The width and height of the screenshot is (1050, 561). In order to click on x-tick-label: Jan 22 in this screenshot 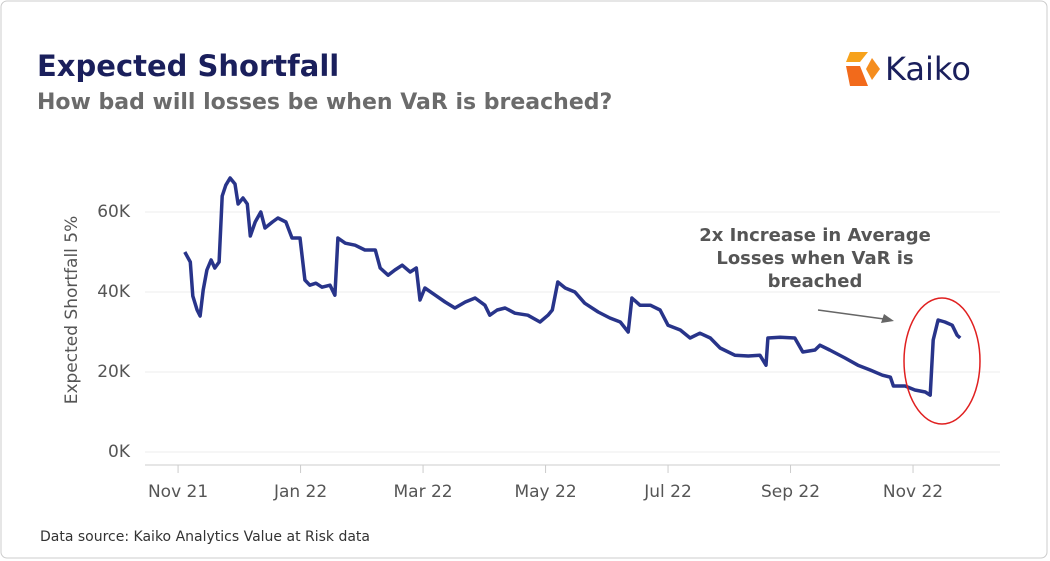, I will do `click(300, 492)`.